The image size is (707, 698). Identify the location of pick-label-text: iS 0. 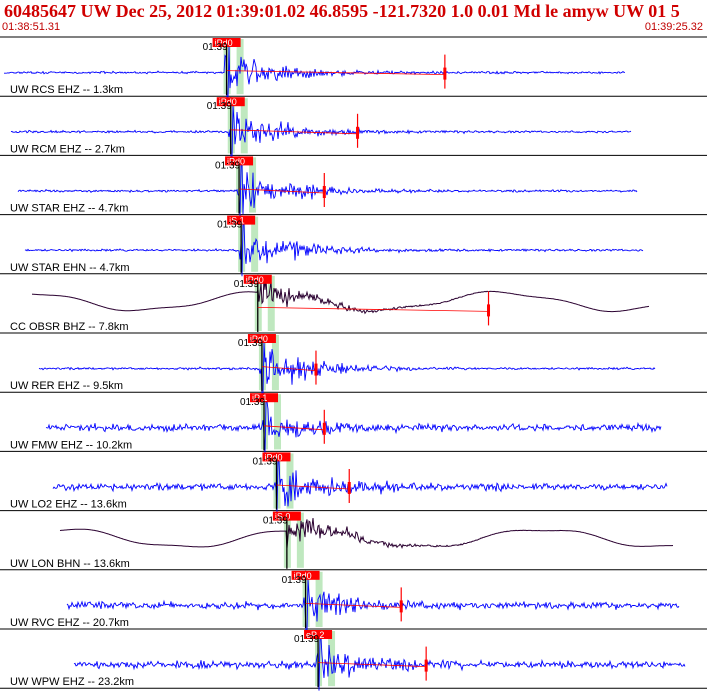
(283, 517).